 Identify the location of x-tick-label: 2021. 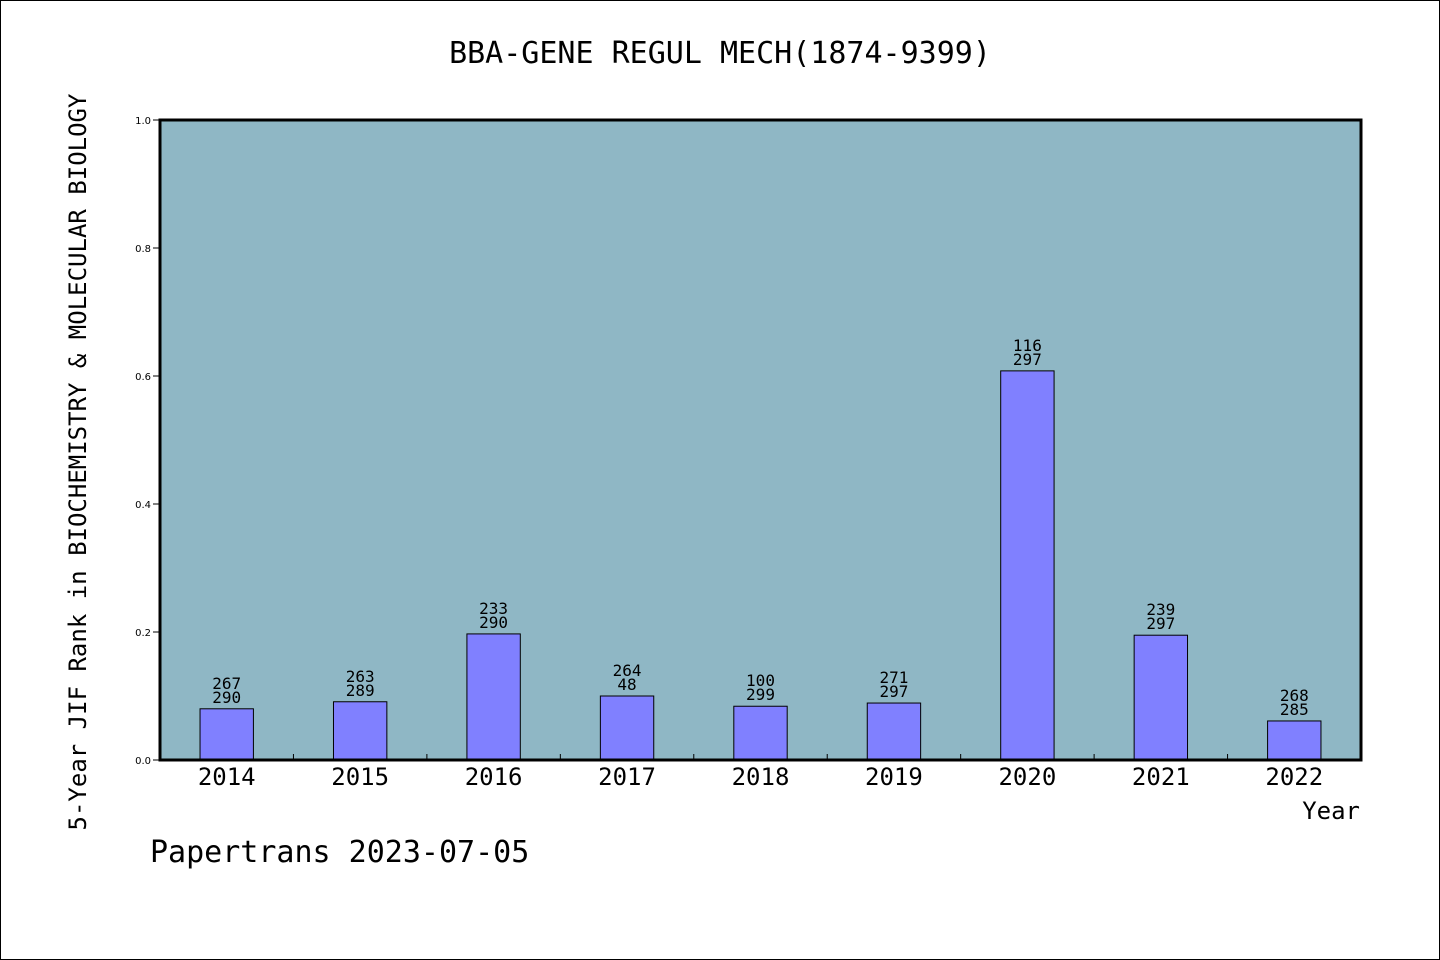
(1161, 777).